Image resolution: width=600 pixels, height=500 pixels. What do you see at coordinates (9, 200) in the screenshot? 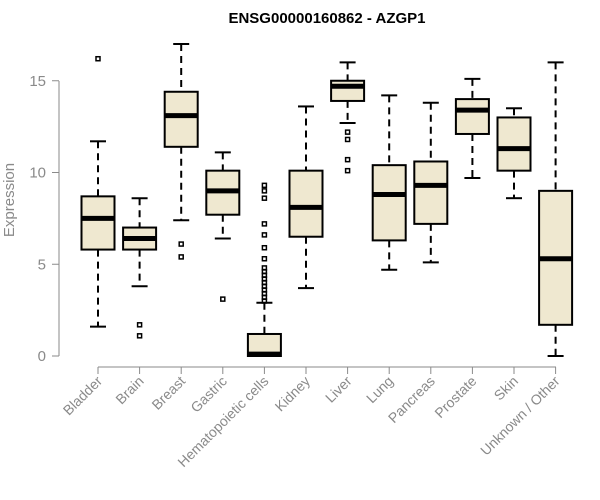
I see `y-axis-label: Expression` at bounding box center [9, 200].